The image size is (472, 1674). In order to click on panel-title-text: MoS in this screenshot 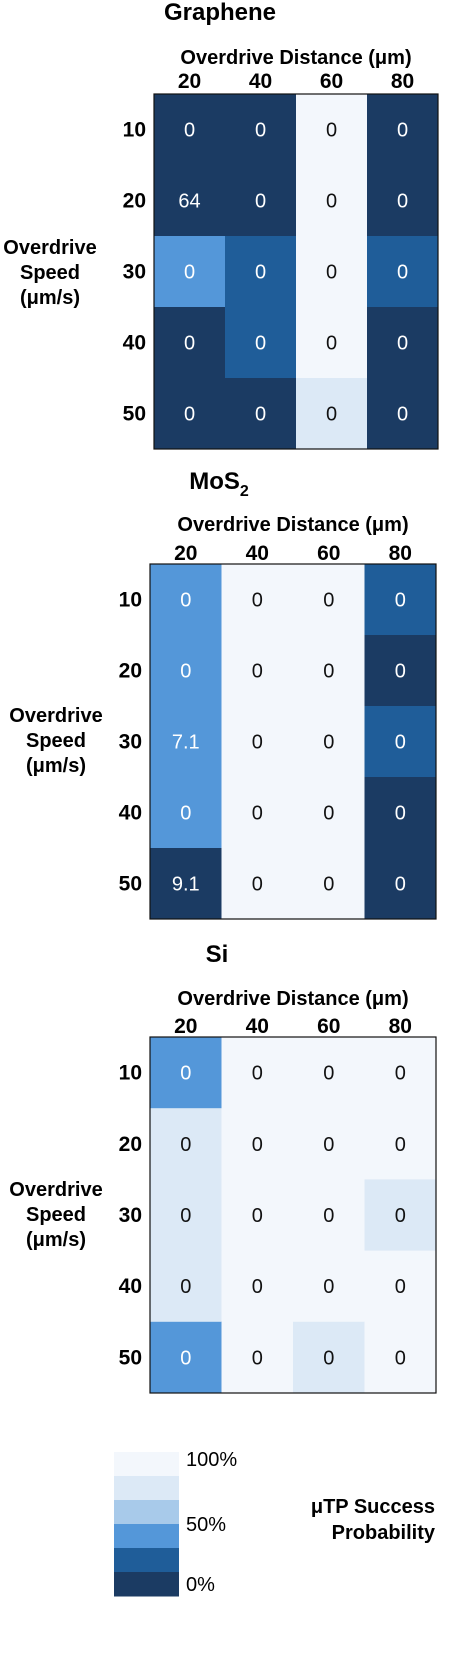, I will do `click(214, 481)`.